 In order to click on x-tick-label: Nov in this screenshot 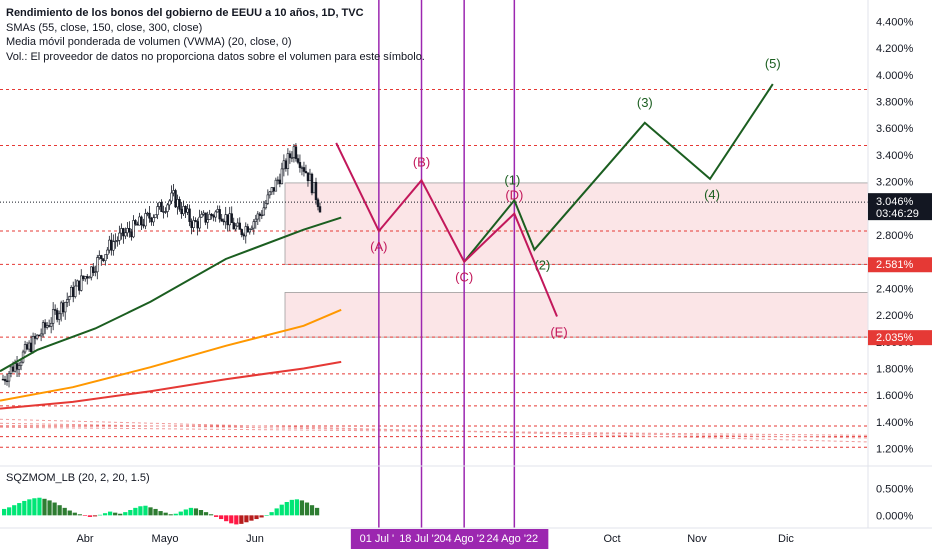, I will do `click(697, 539)`.